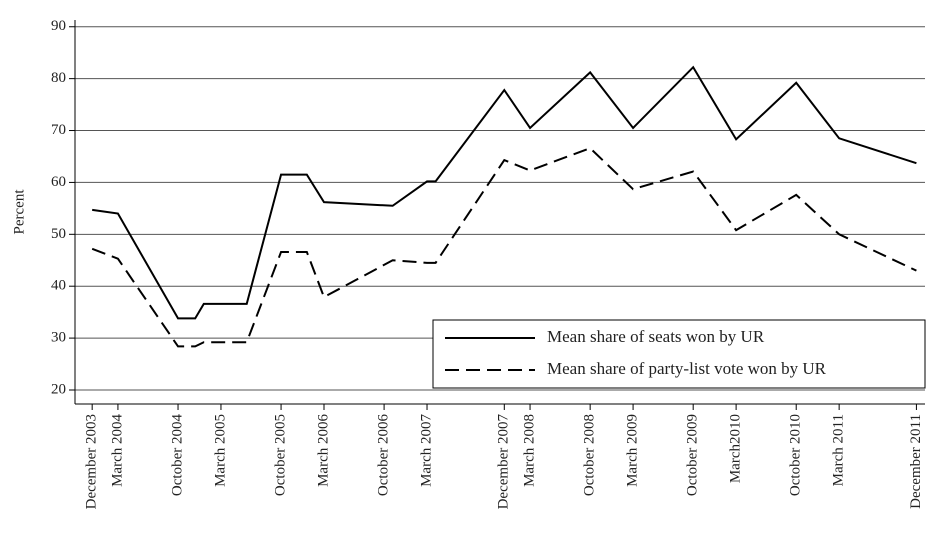 The image size is (931, 551). What do you see at coordinates (796, 455) in the screenshot?
I see `x-tick-label: October 2010` at bounding box center [796, 455].